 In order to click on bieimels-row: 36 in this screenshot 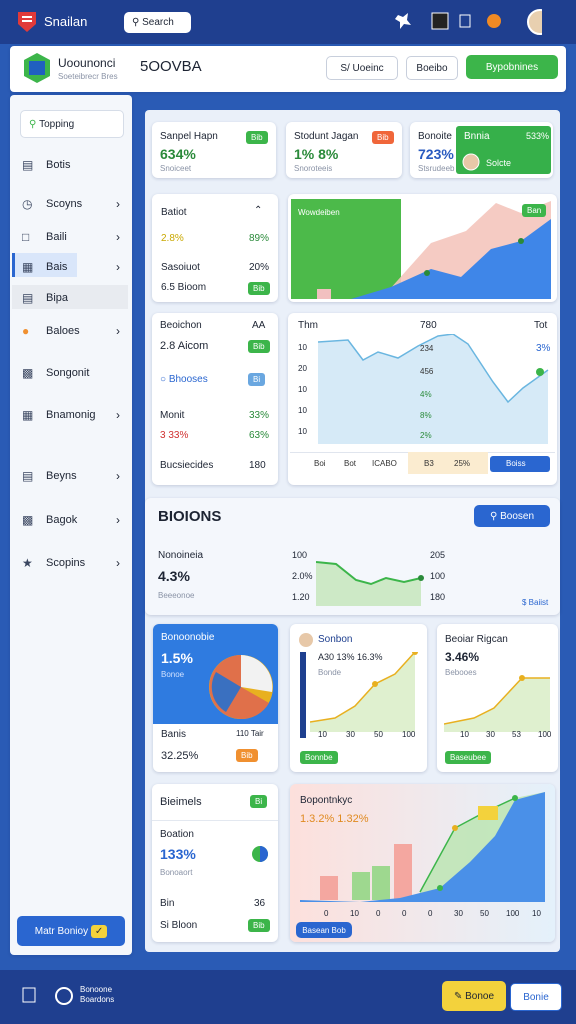, I will do `click(260, 903)`.